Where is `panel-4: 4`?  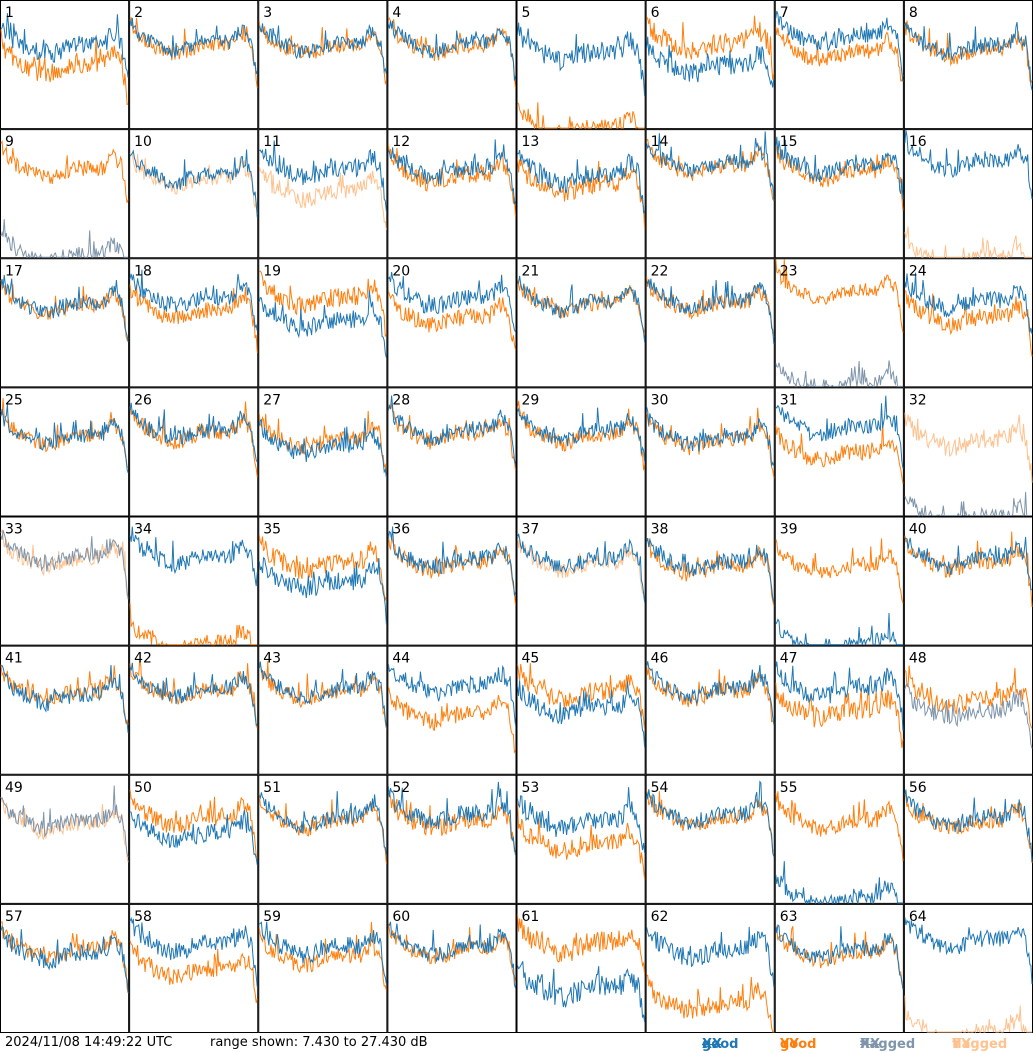
panel-4: 4 is located at coordinates (452, 65).